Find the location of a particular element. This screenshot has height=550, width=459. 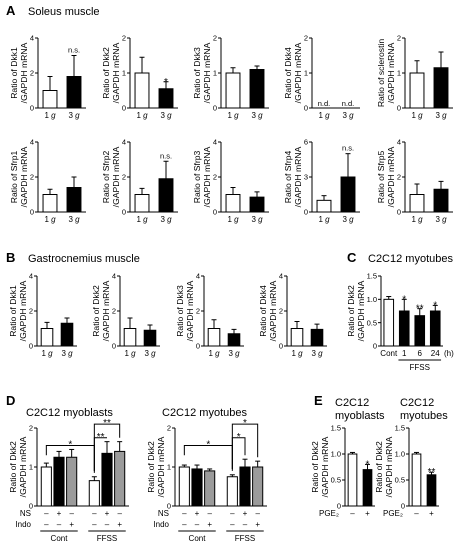

y-axis-label: Ratio of Dkk3/GAPDH mRNA is located at coordinates (185, 310).